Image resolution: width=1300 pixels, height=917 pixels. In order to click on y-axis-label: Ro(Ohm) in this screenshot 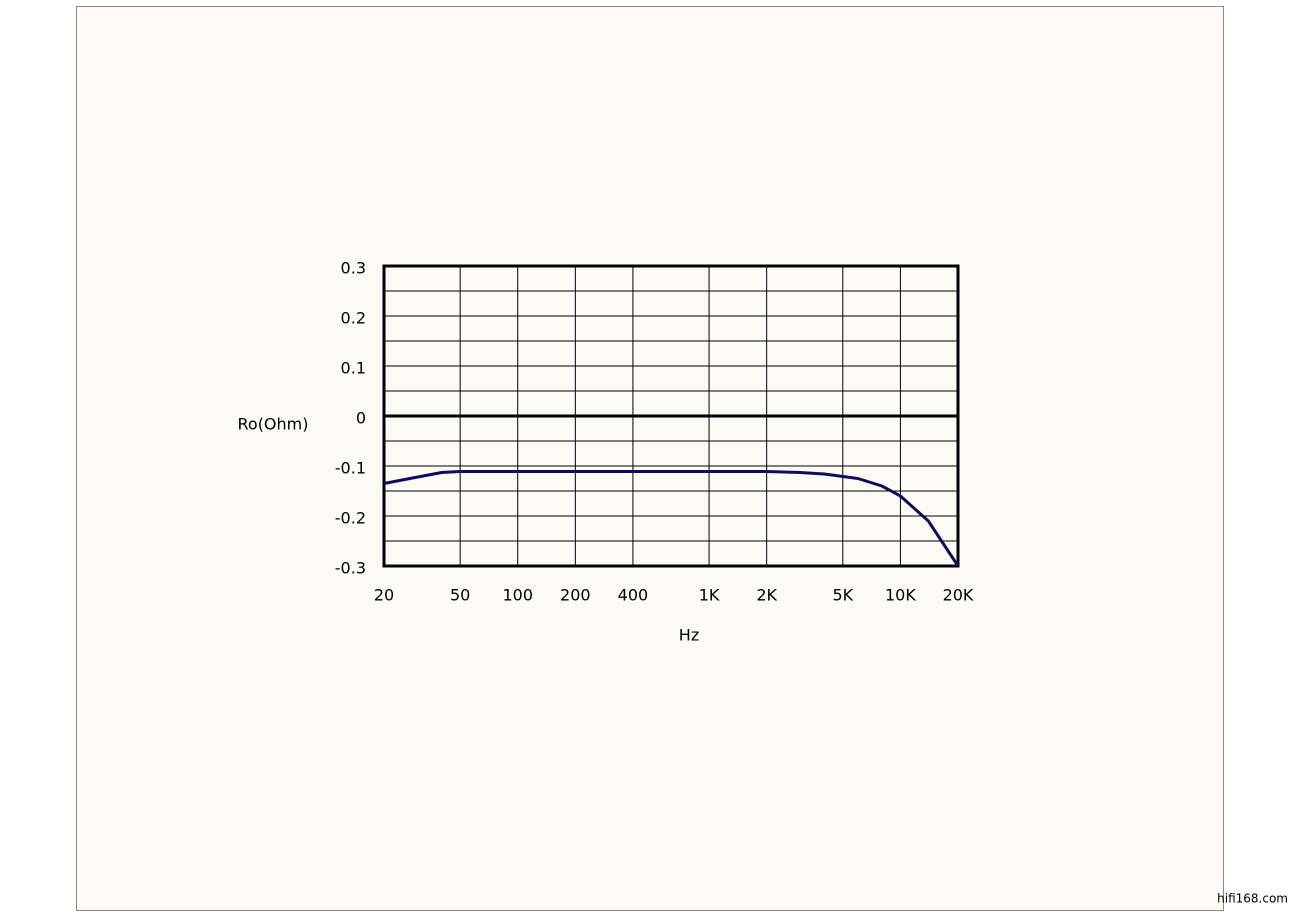, I will do `click(273, 424)`.